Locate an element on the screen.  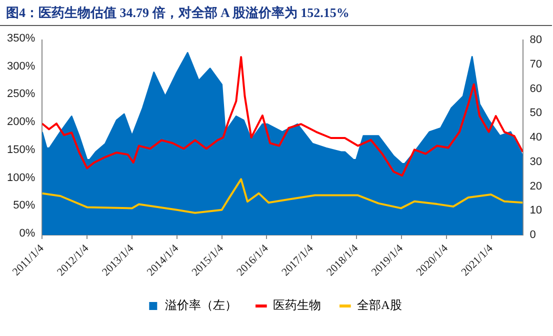
y2-tick-label: 70 is located at coordinates (536, 64).